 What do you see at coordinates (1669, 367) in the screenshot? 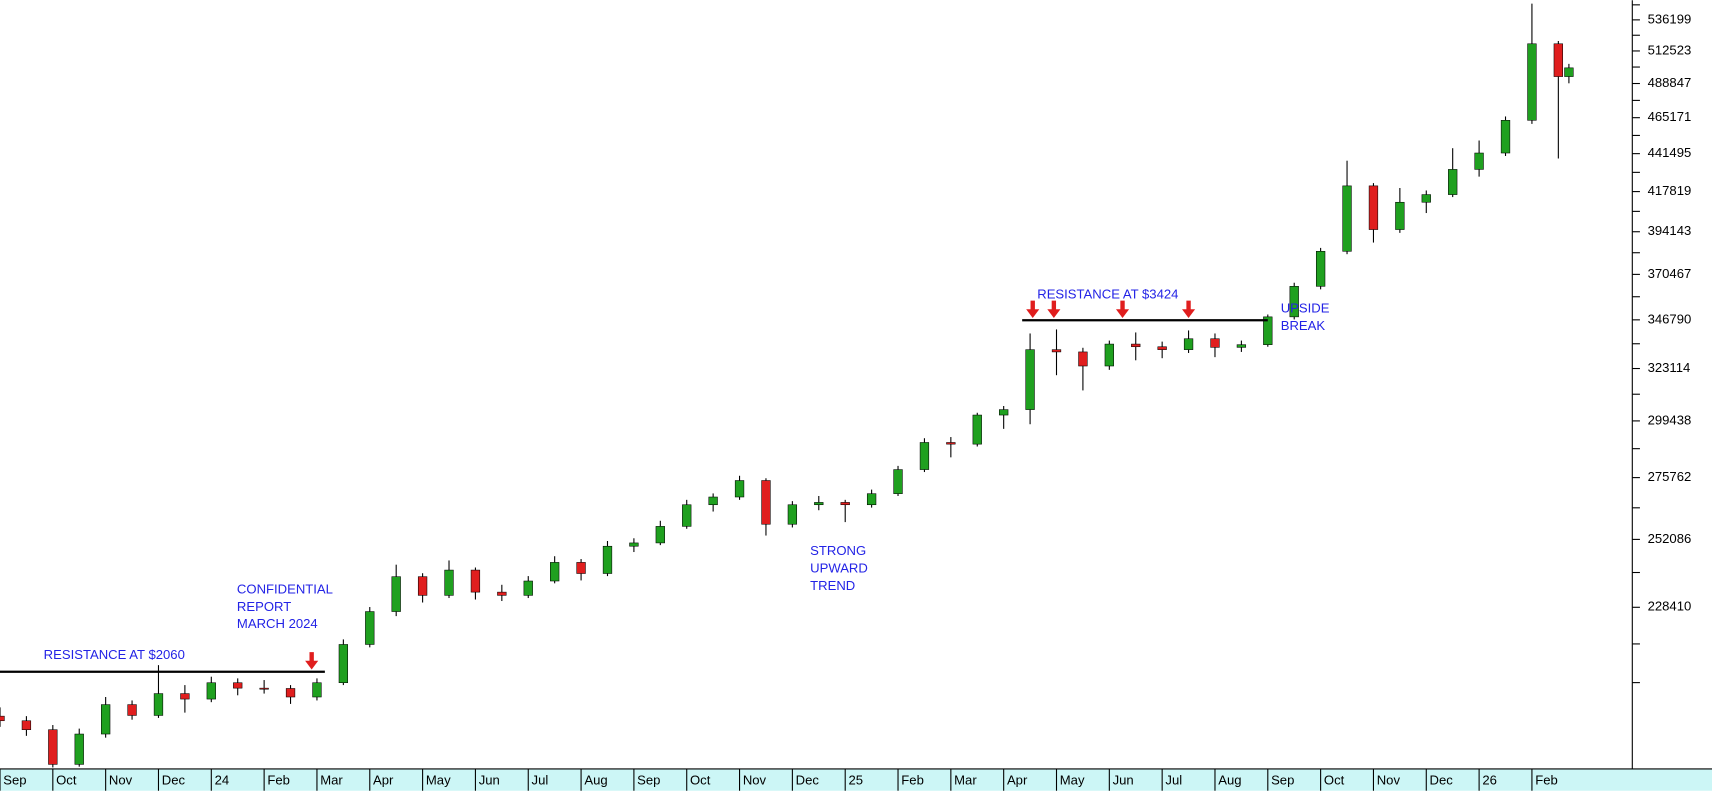
I see `y-tick-label: 323114` at bounding box center [1669, 367].